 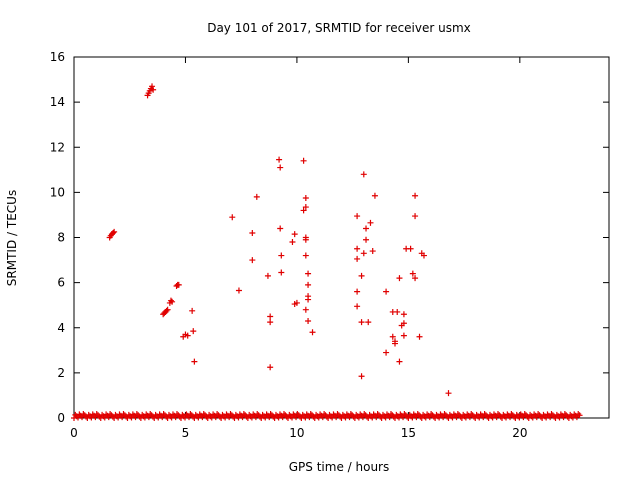 What do you see at coordinates (57, 57) in the screenshot?
I see `y-tick-label: 16` at bounding box center [57, 57].